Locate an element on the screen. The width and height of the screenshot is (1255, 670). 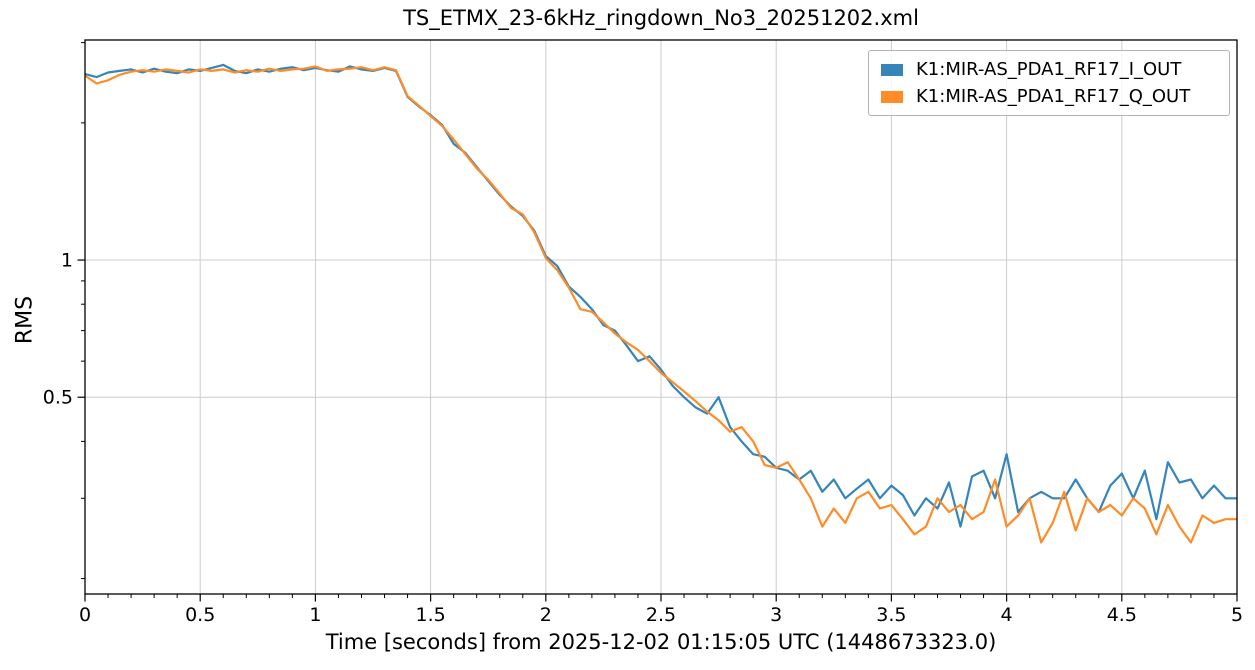
legend-item: K1:MIR-AS_PDA1_RF17_I_OUT is located at coordinates (1049, 69).